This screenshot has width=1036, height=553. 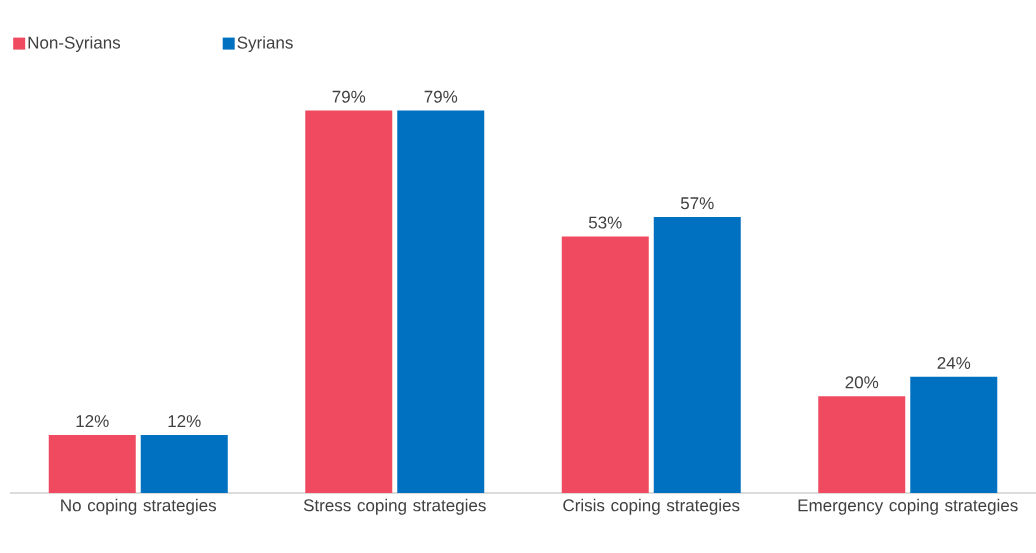 I want to click on legend-label: Syrians, so click(x=265, y=44).